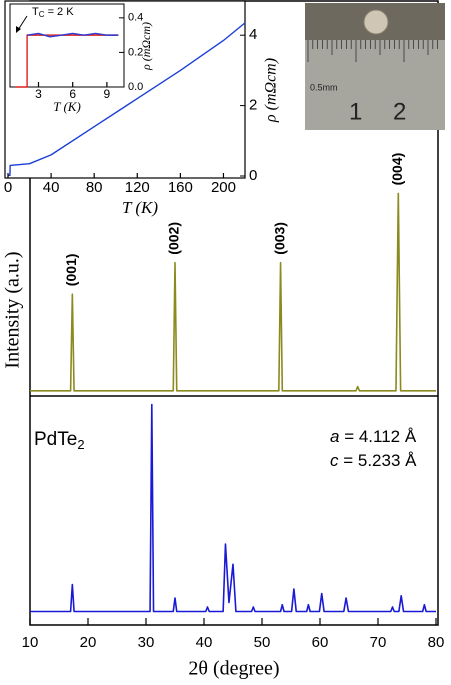  What do you see at coordinates (88, 642) in the screenshot?
I see `x-tick-label: 20` at bounding box center [88, 642].